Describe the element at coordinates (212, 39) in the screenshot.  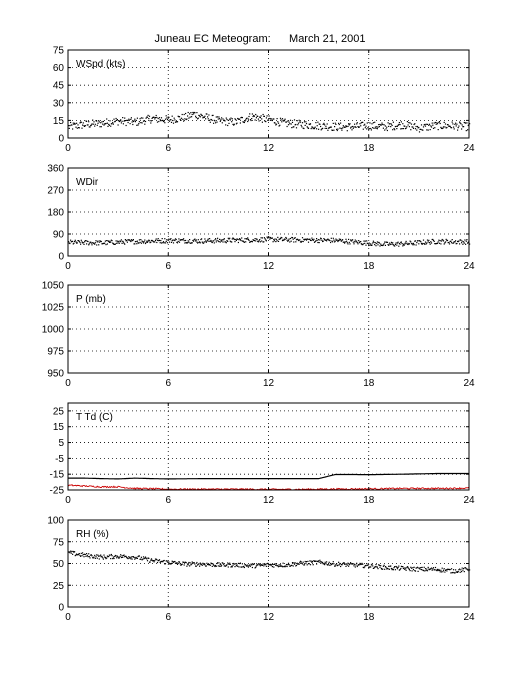
I see `figure-title-station: Juneau EC Meteogram:` at that location.